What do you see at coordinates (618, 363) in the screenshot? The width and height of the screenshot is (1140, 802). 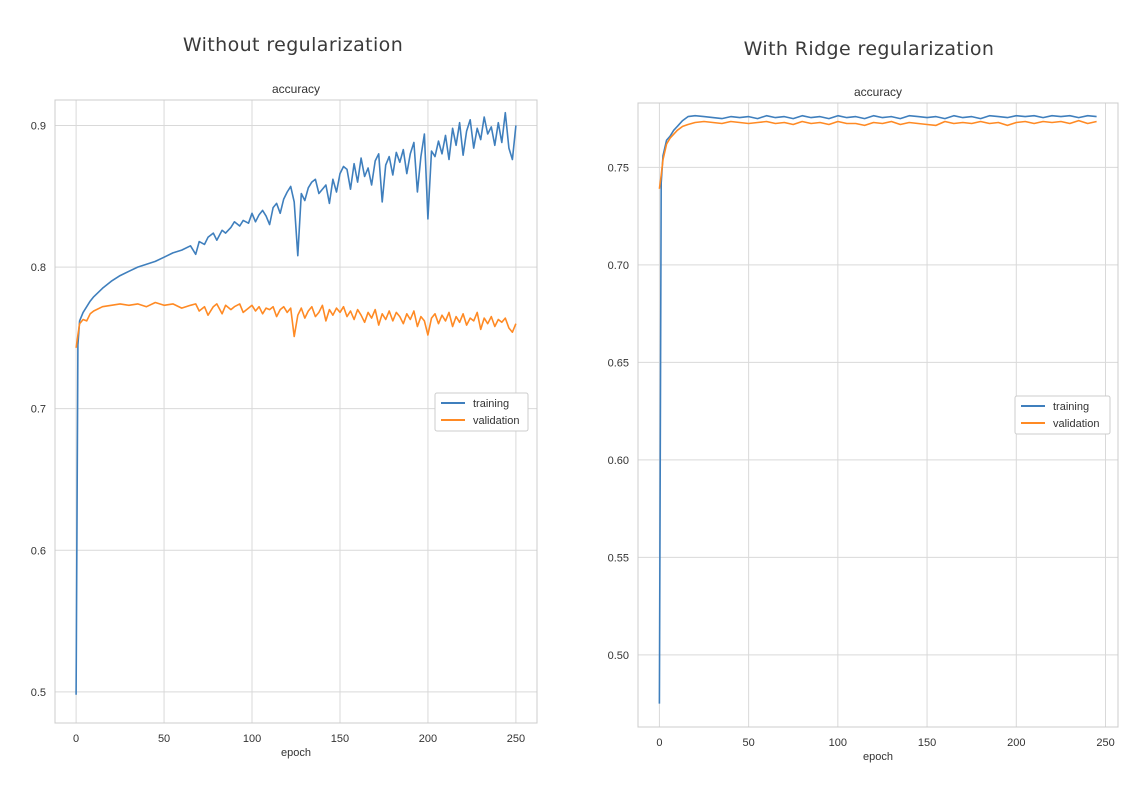 I see `right-chart-ytick-label: 0.65` at bounding box center [618, 363].